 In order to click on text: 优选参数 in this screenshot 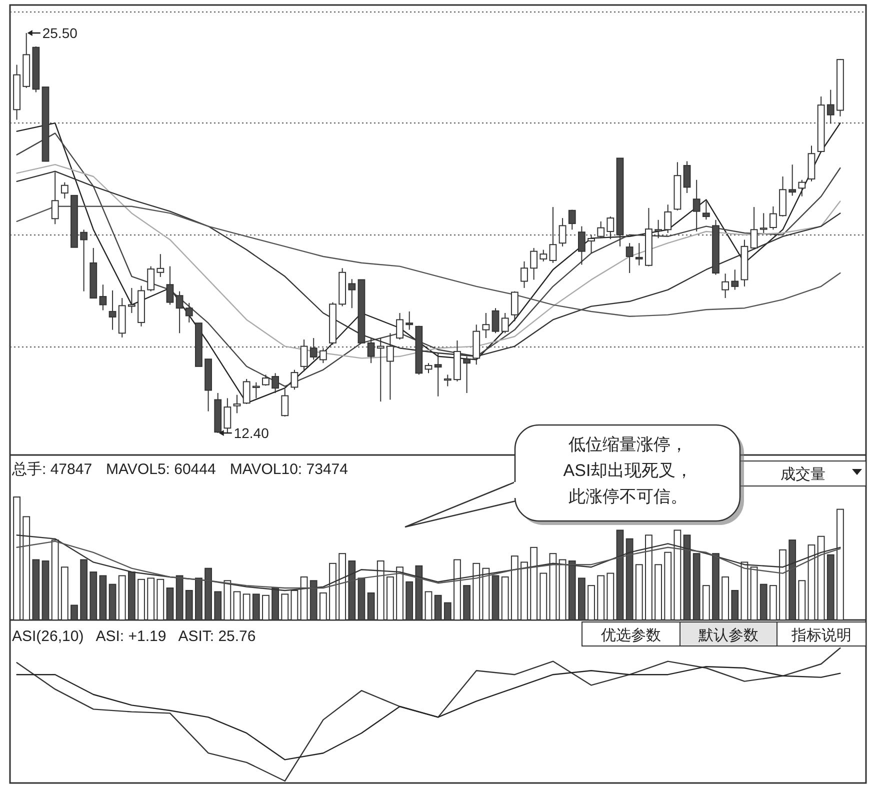, I will do `click(631, 635)`.